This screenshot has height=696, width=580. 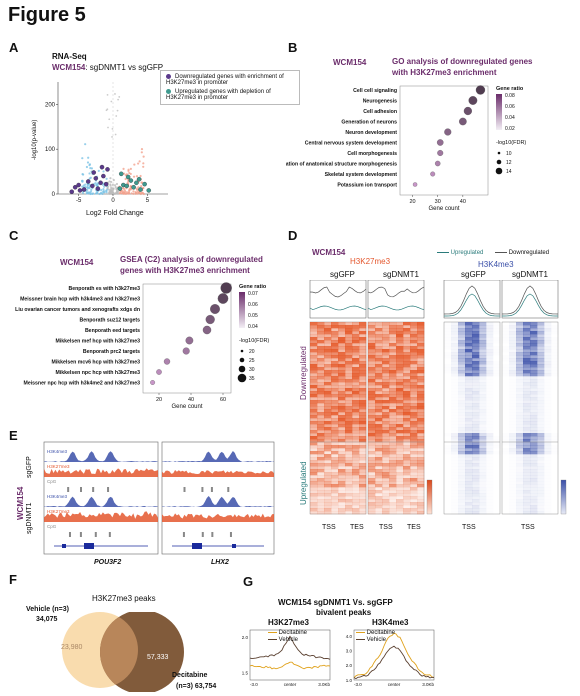 I want to click on profile-line-down, so click(x=338, y=292).